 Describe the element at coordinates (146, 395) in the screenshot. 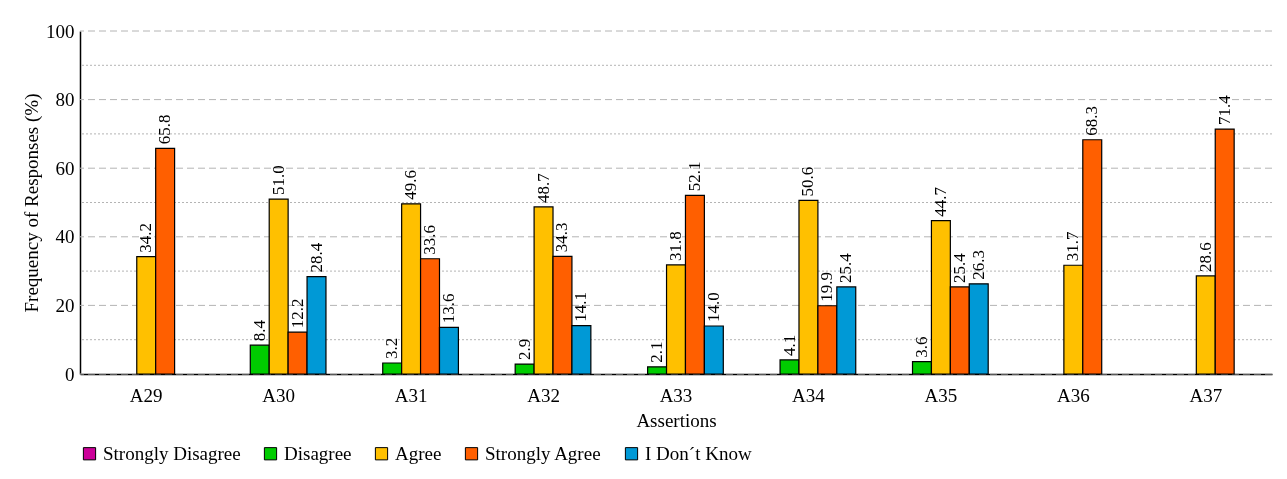

I see `x-tick-label: A29` at that location.